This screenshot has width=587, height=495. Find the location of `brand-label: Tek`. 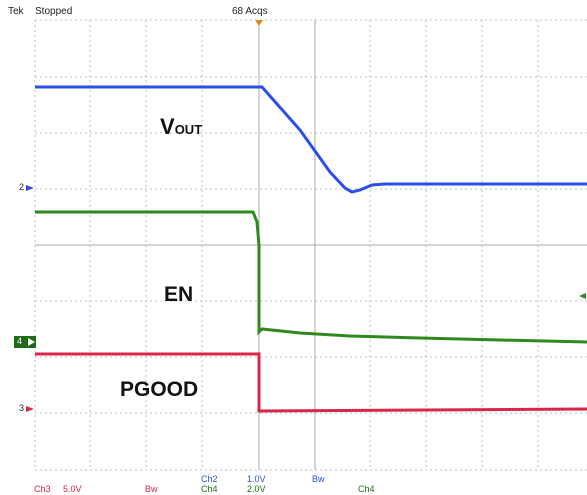

brand-label: Tek is located at coordinates (16, 11).